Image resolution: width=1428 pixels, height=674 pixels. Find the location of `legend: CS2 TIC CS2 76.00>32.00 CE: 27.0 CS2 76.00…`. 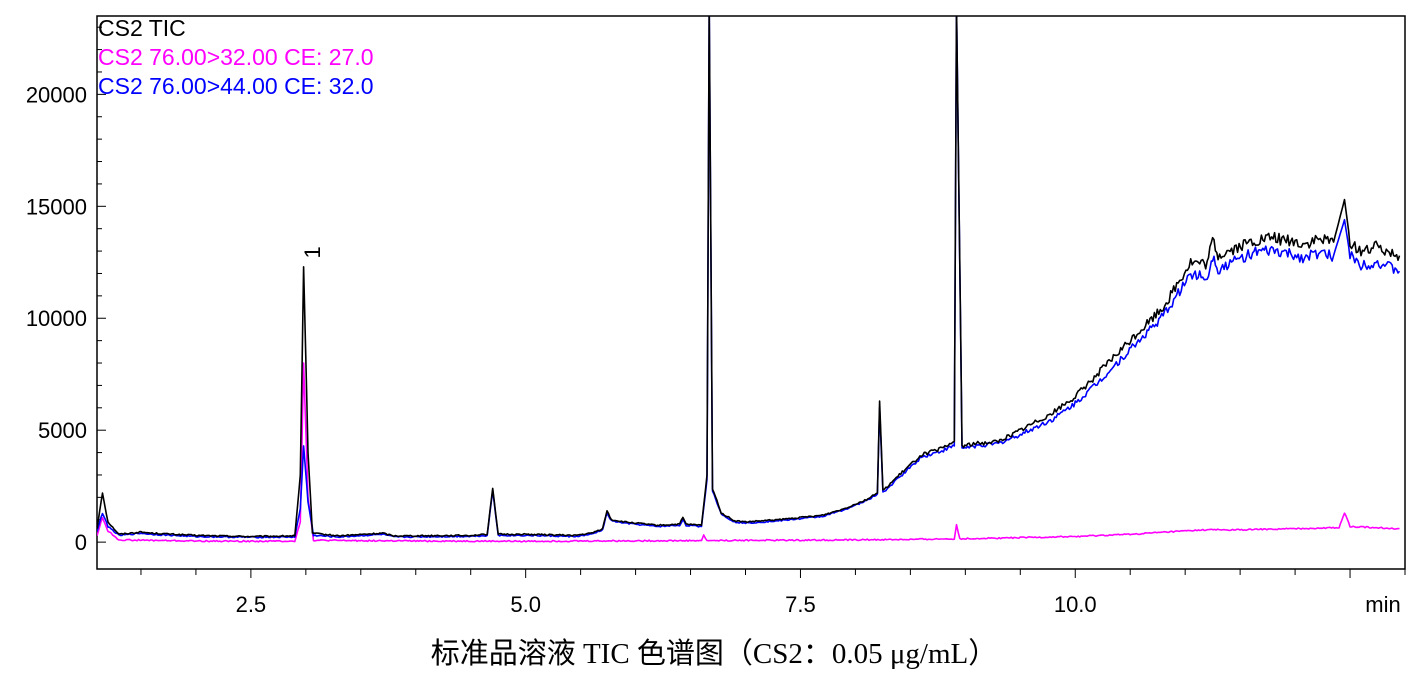

legend: CS2 TIC CS2 76.00>32.00 CE: 27.0 CS2 76.00… is located at coordinates (236, 57).